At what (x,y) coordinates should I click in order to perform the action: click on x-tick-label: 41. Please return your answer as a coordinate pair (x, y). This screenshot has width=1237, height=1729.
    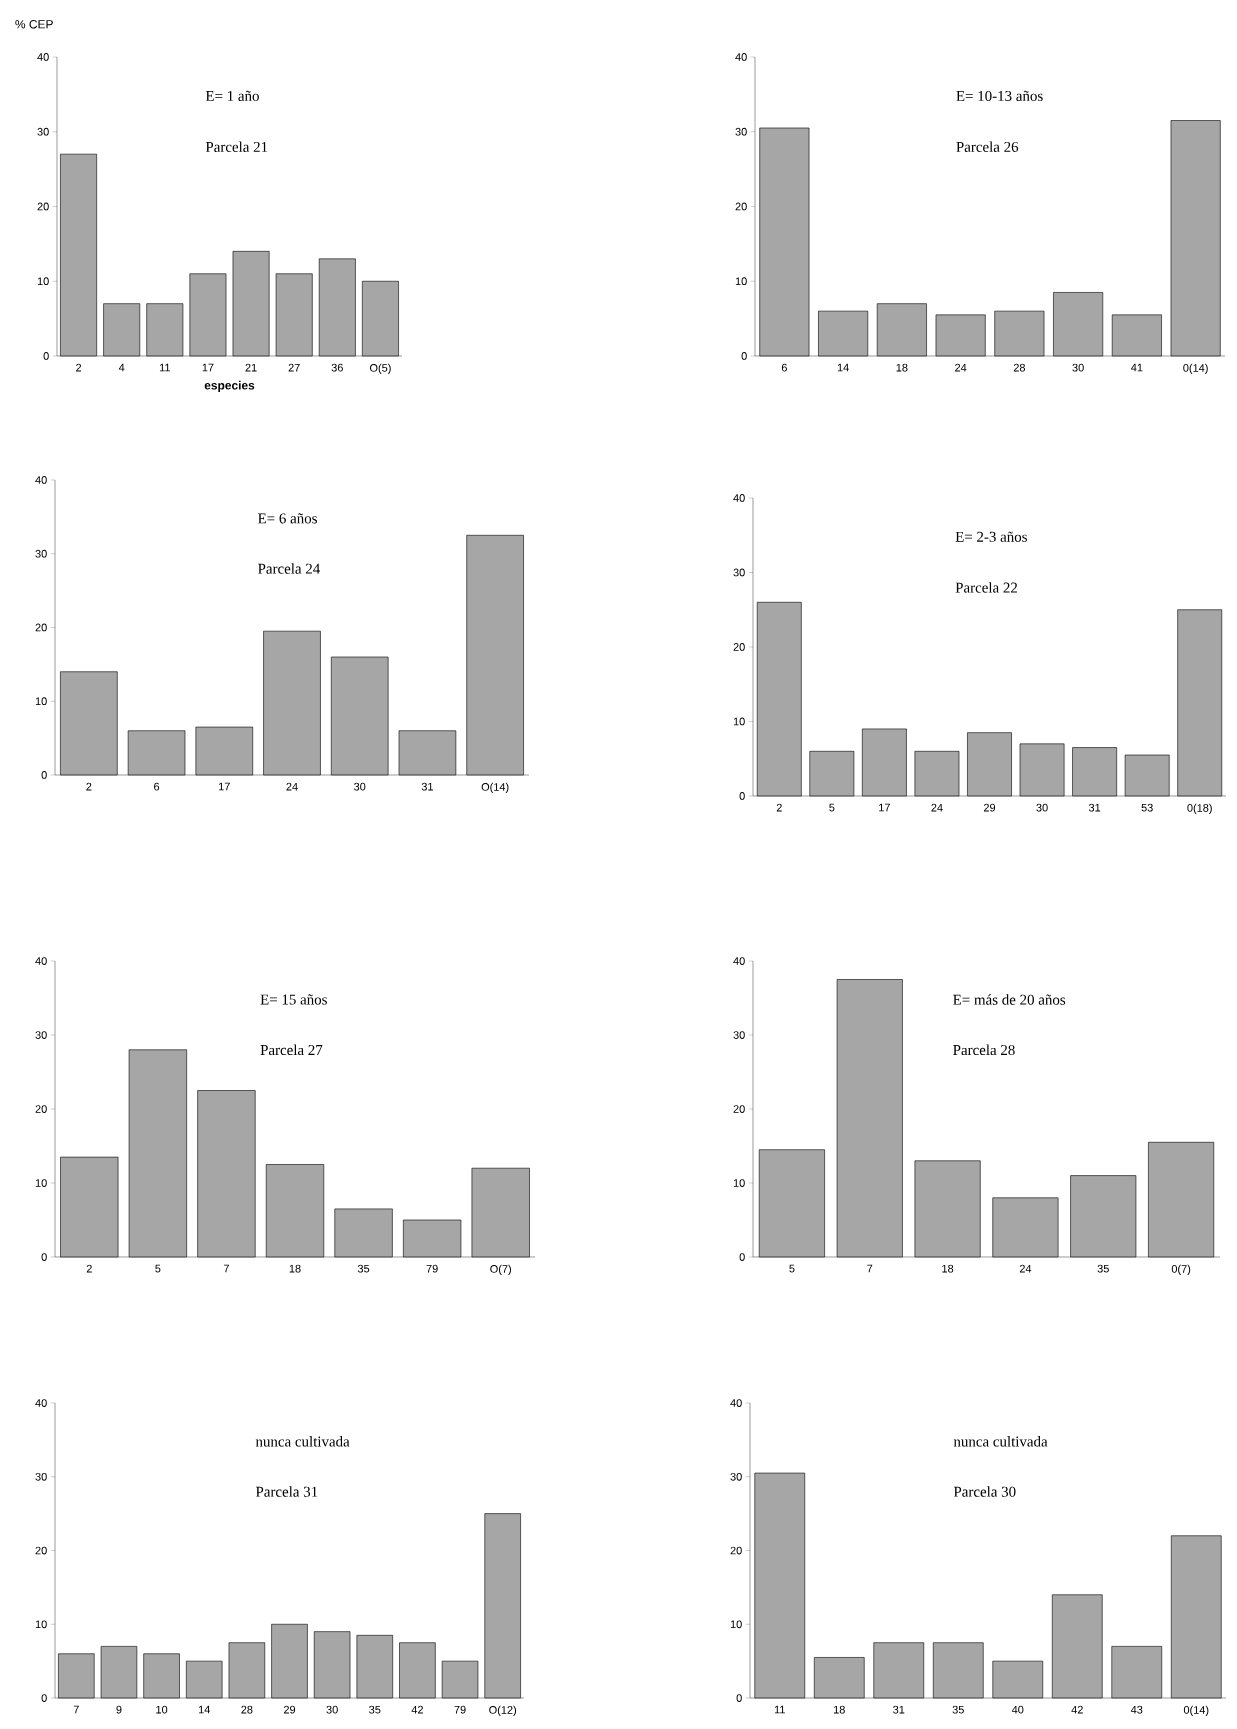
    Looking at the image, I should click on (1137, 367).